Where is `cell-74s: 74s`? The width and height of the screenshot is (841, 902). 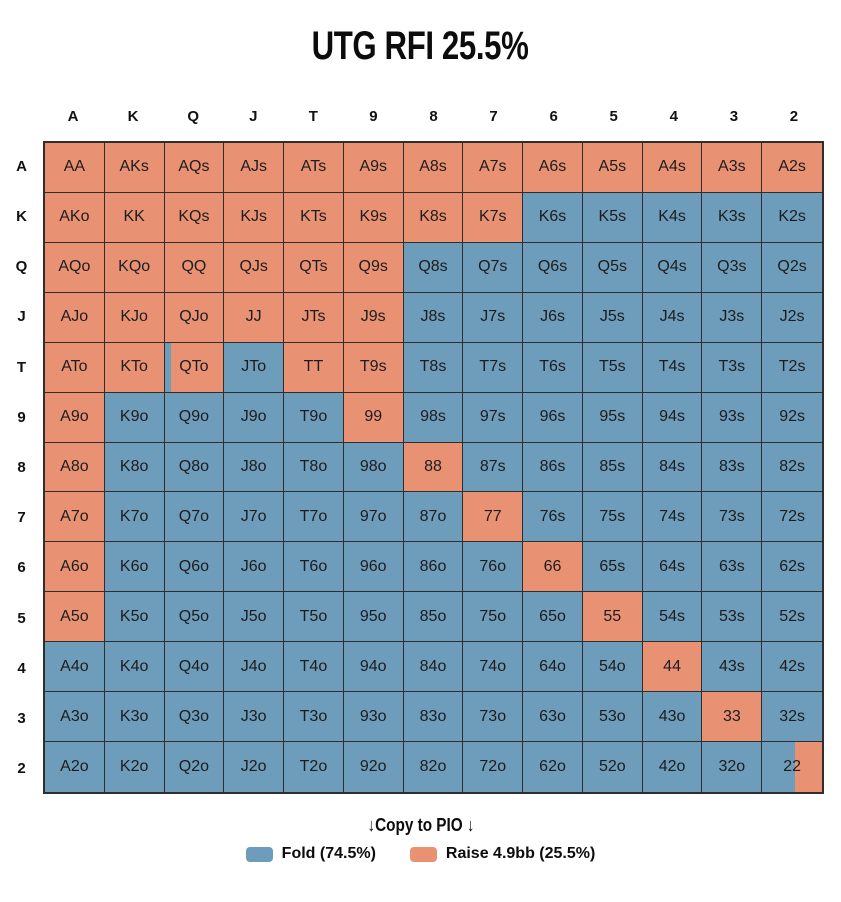
cell-74s: 74s is located at coordinates (672, 517).